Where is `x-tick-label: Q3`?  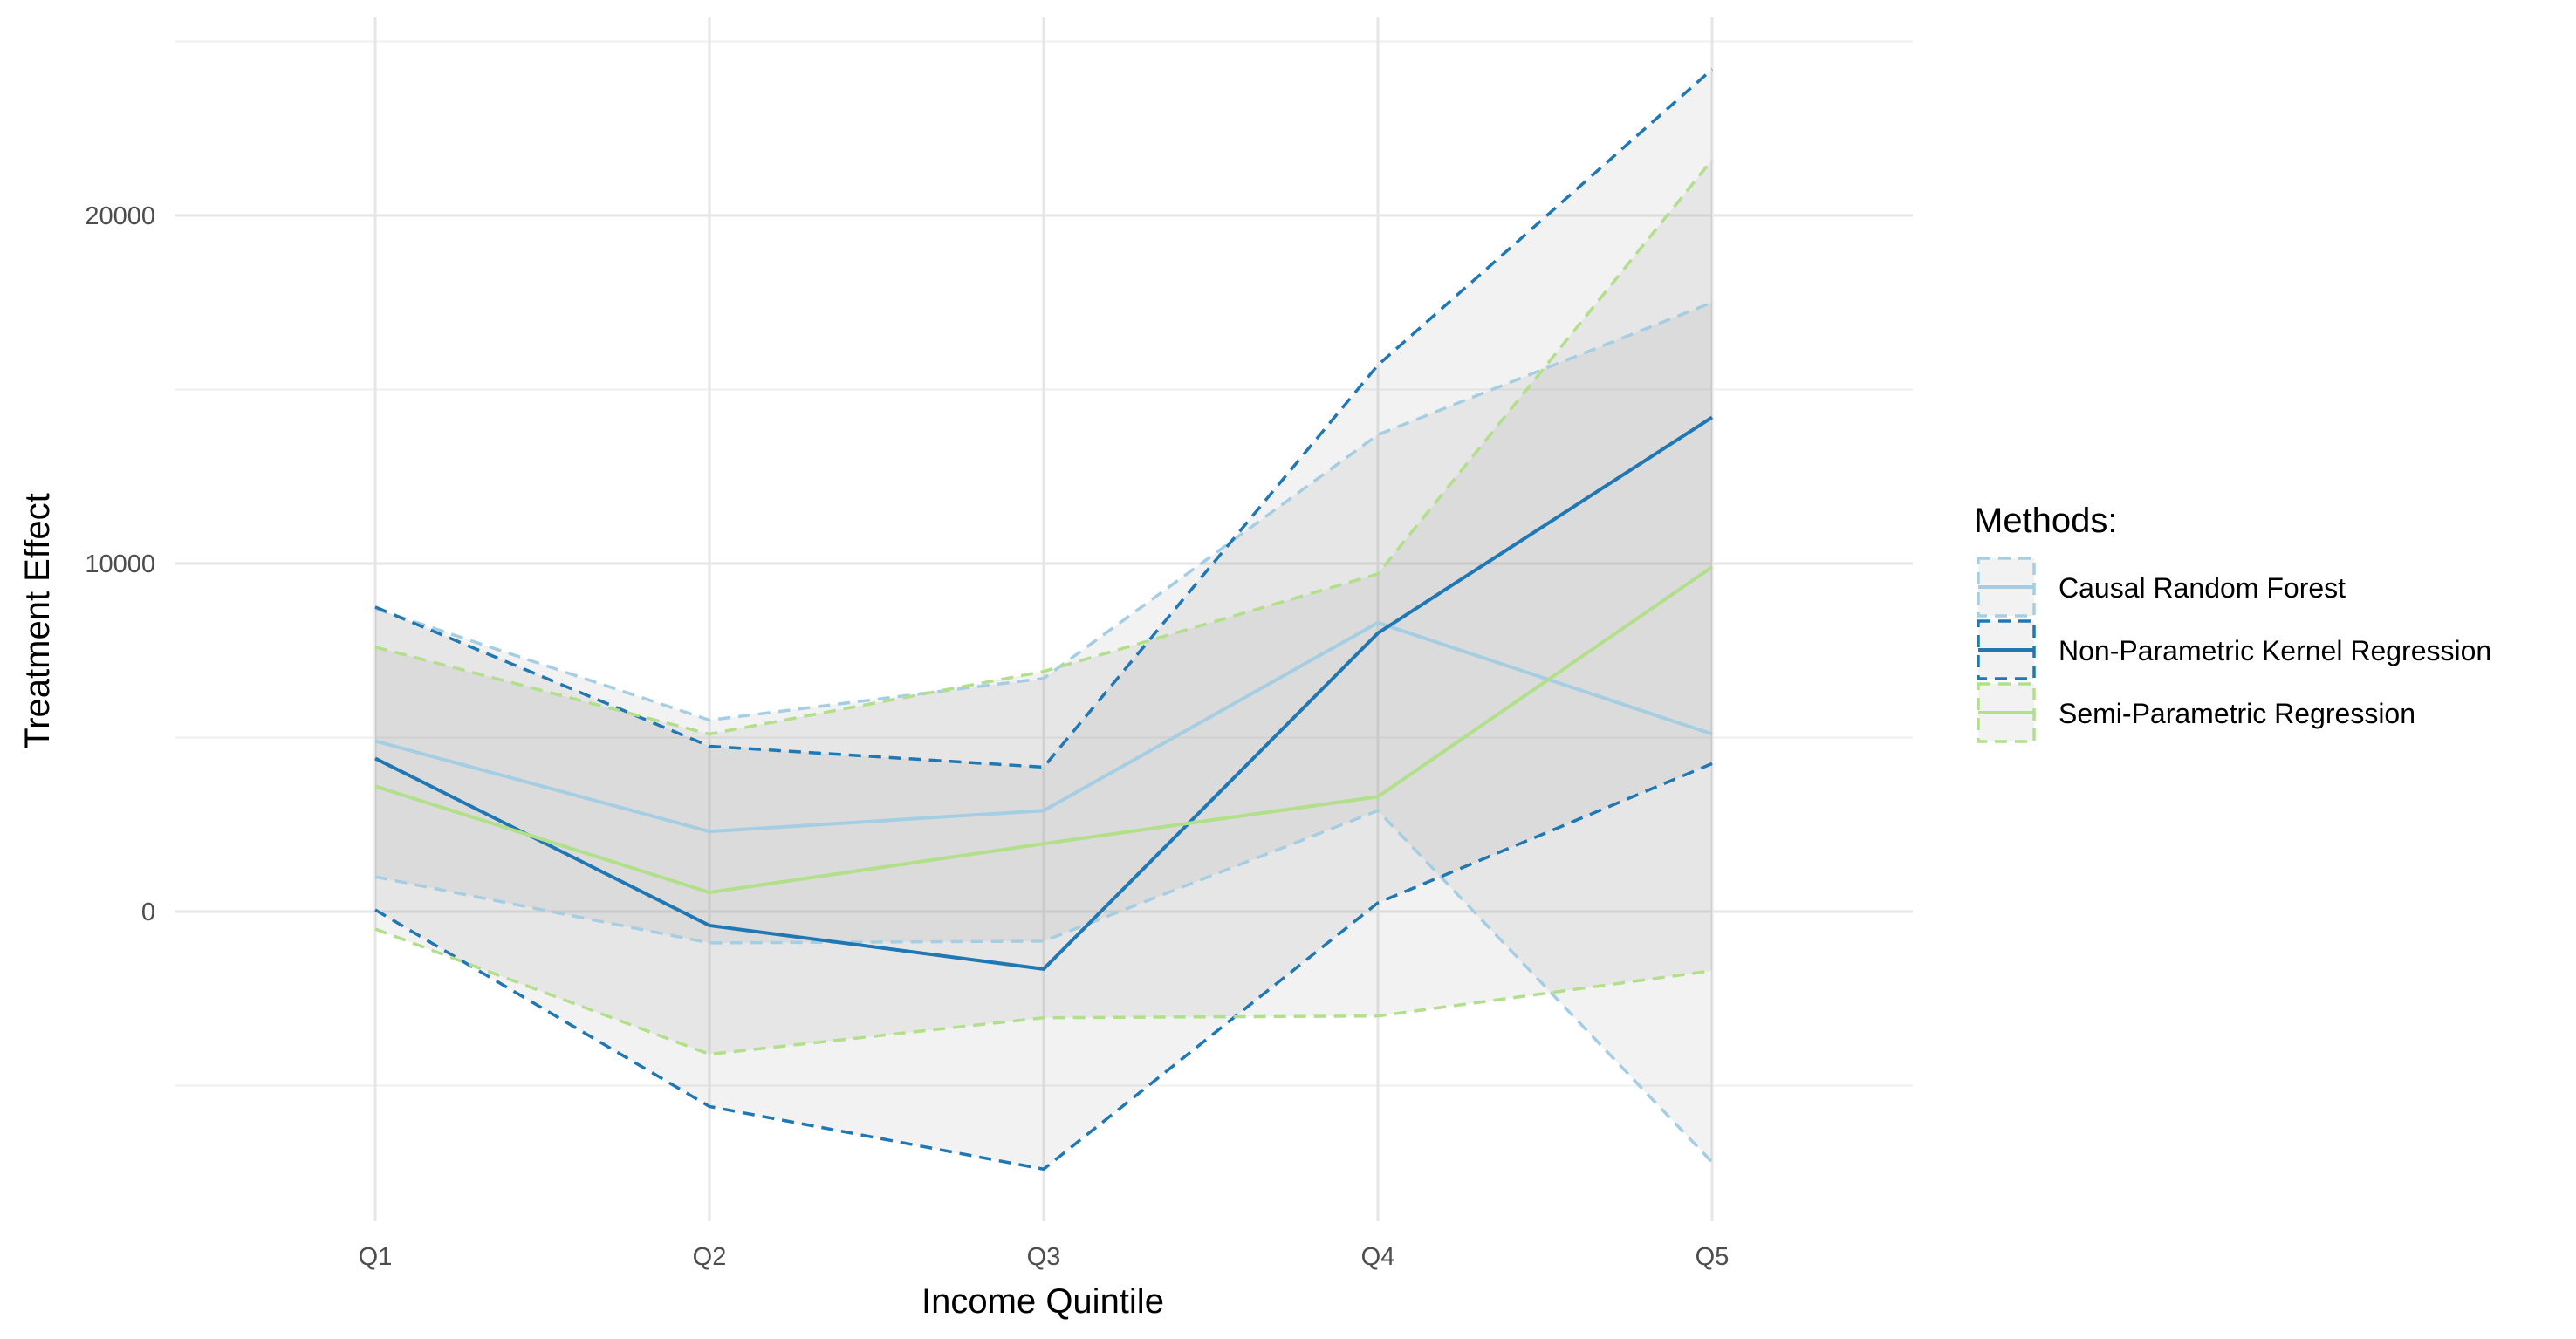
x-tick-label: Q3 is located at coordinates (1044, 1257).